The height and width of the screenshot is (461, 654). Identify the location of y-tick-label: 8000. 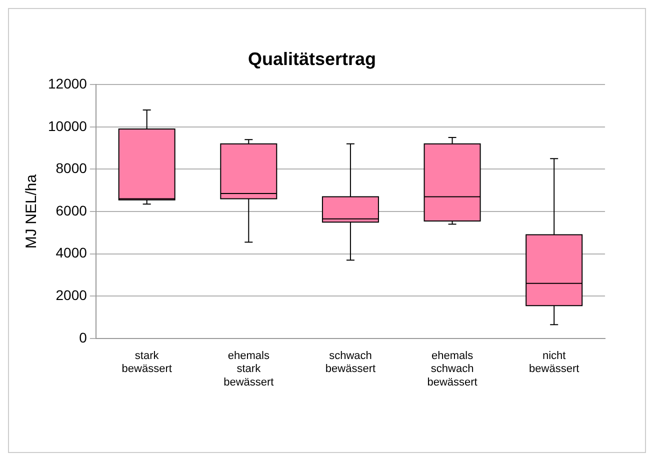
(72, 168).